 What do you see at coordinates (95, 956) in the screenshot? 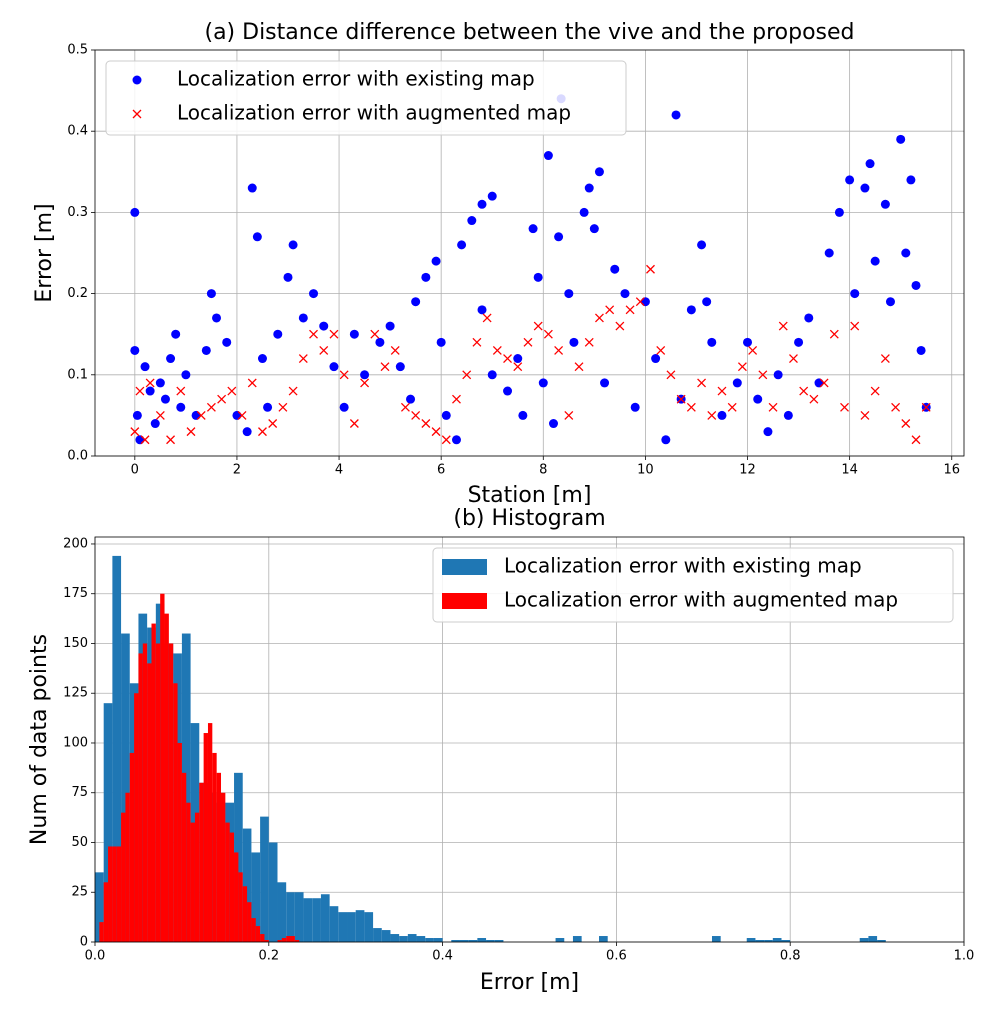
I see `x-tick-label: 0.0` at bounding box center [95, 956].